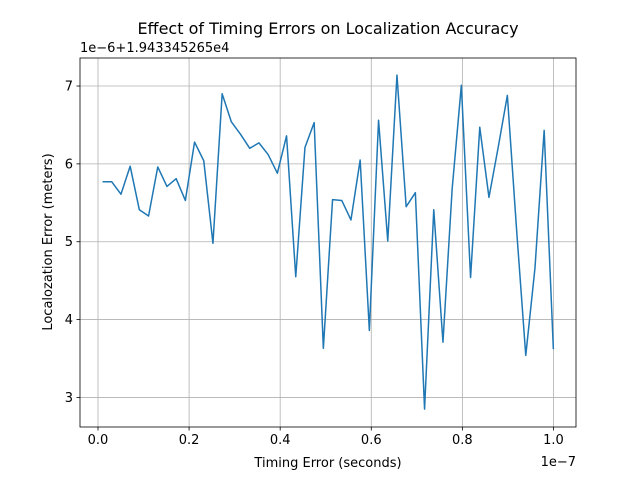 This screenshot has width=640, height=480. I want to click on y-tick-label: 6, so click(69, 164).